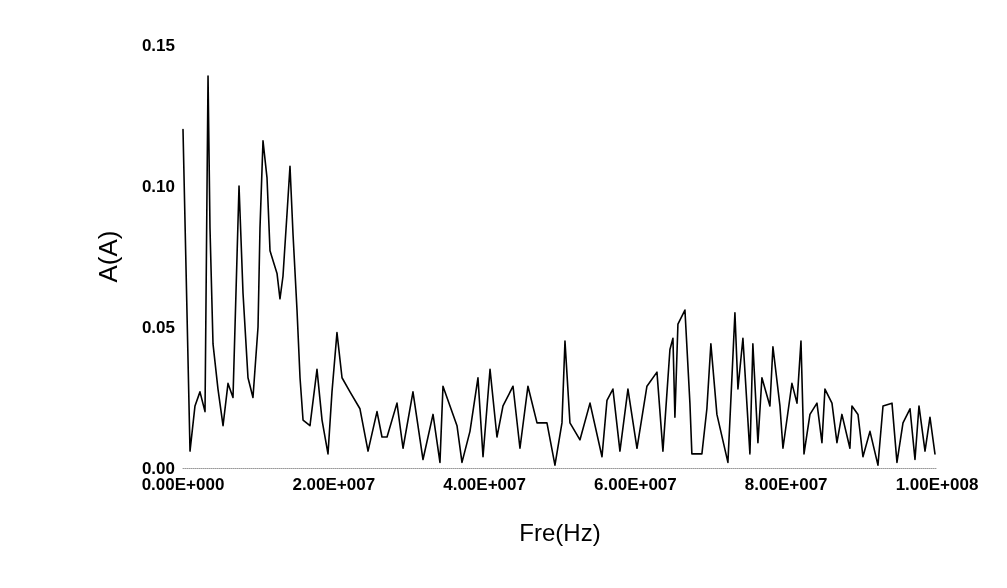 The width and height of the screenshot is (1007, 588). I want to click on y-tick-label: 0.10, so click(158, 186).